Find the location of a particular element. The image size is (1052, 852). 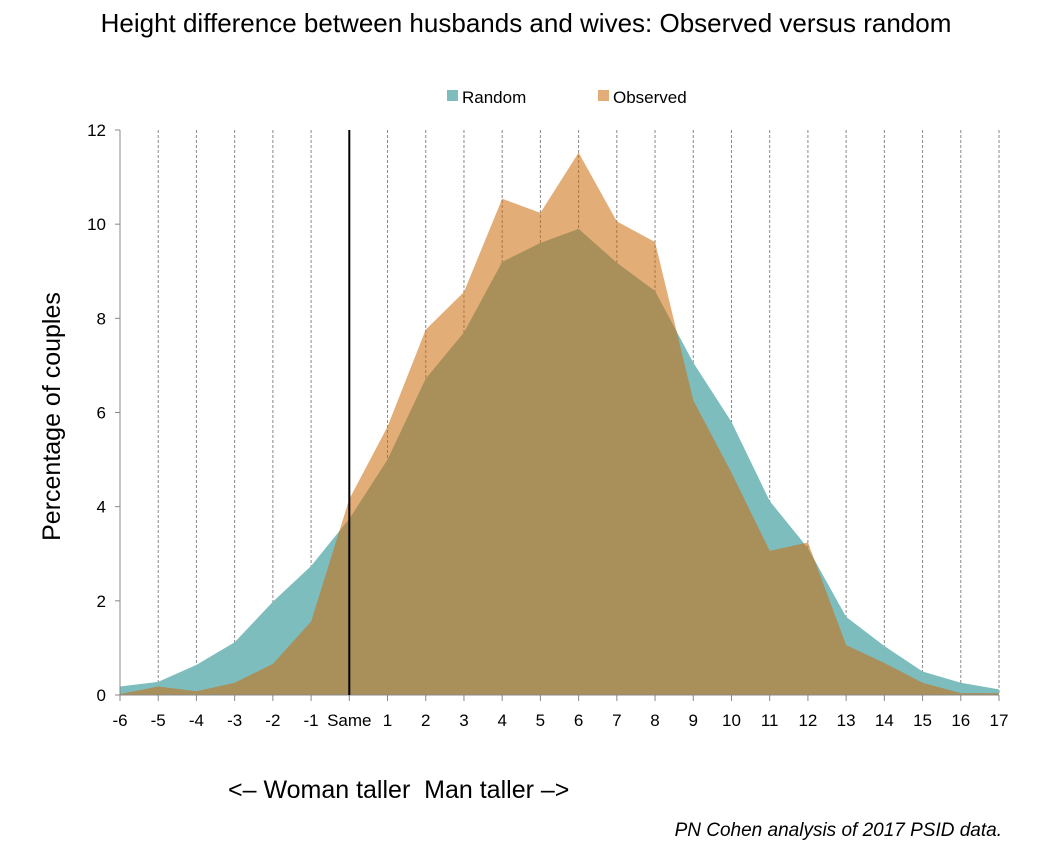

x-tick-label: 9 is located at coordinates (693, 720).